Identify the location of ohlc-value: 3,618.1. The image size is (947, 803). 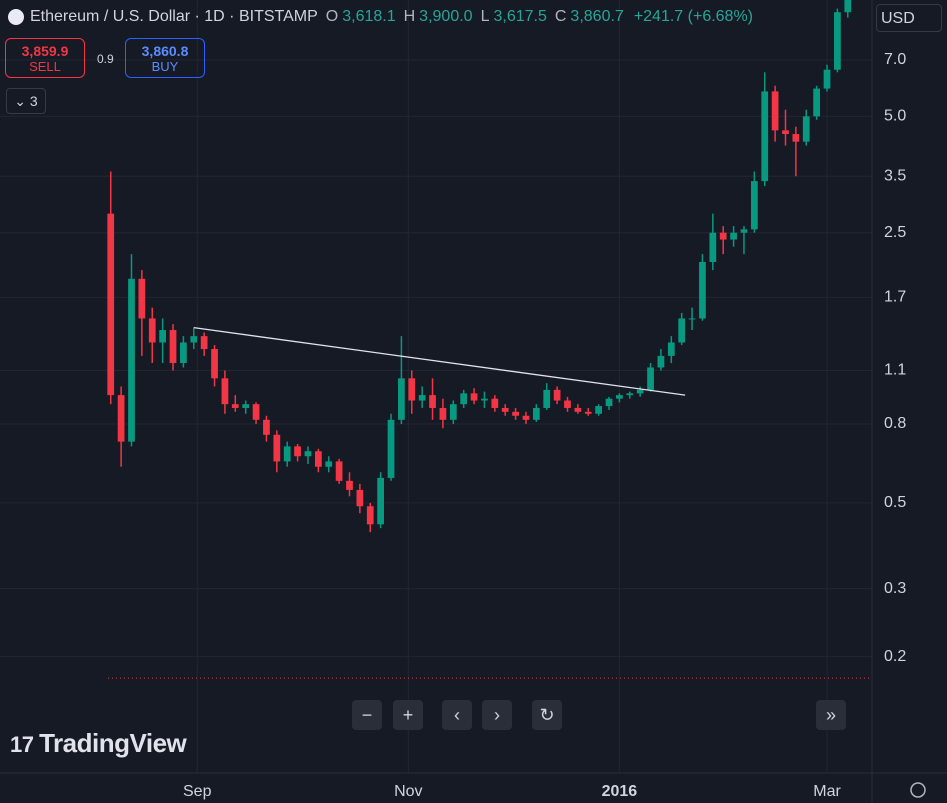
(369, 16).